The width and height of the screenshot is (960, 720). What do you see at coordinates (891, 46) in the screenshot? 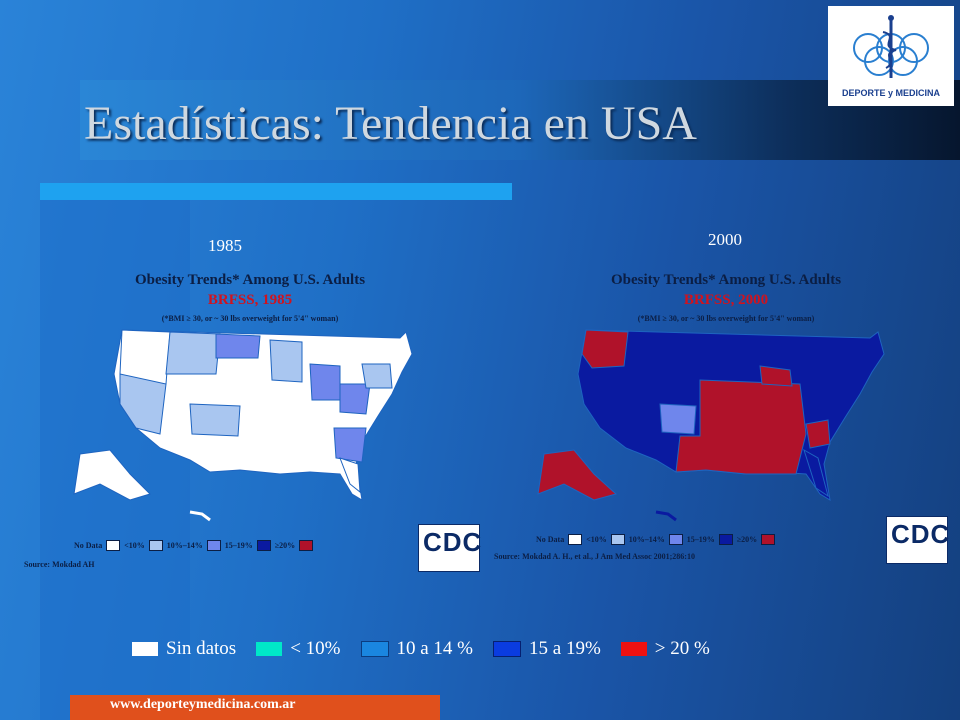
I see `logo-emblem-icon` at bounding box center [891, 46].